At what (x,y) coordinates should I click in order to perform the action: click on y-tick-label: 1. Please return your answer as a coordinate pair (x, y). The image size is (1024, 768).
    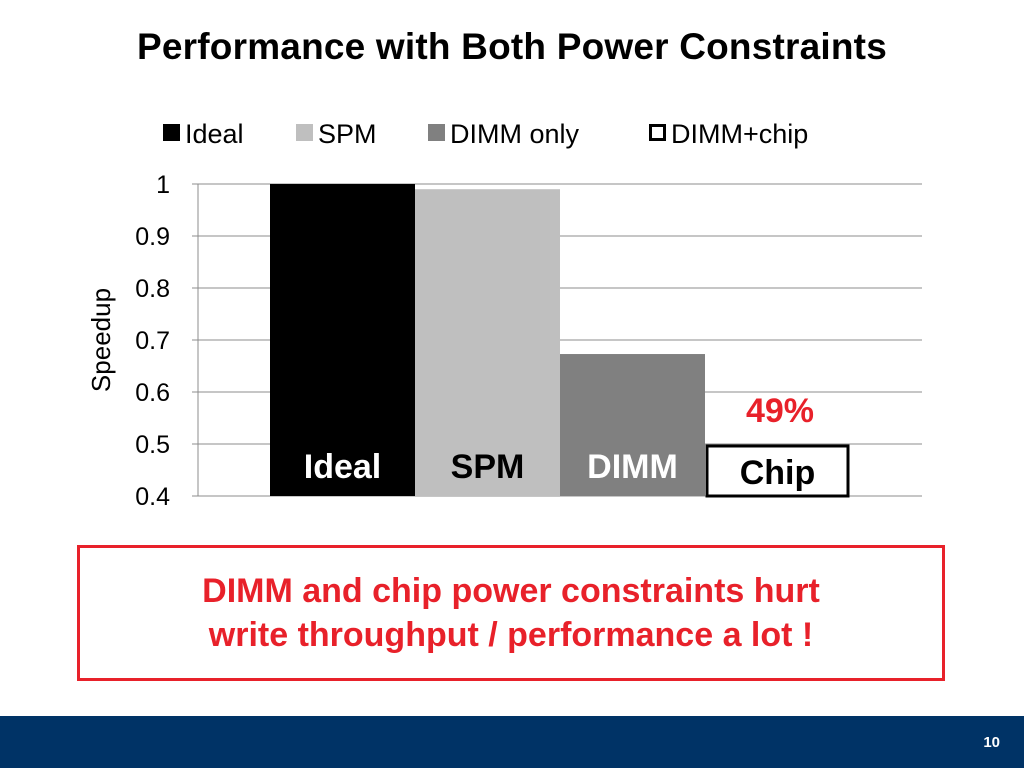
    Looking at the image, I should click on (163, 185).